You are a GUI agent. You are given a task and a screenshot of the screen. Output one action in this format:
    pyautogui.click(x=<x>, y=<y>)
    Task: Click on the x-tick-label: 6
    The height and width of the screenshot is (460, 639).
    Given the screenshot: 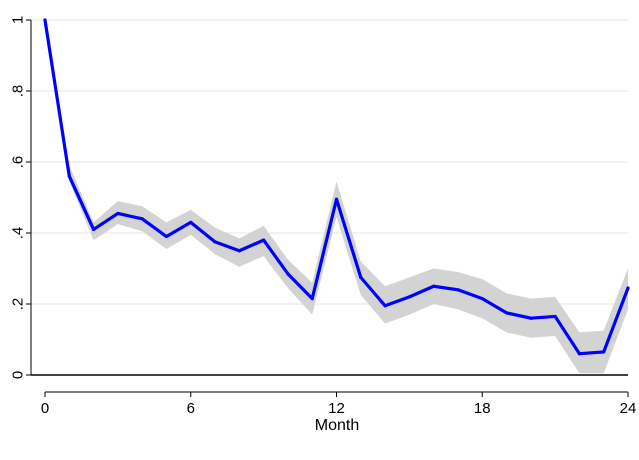 What is the action you would take?
    pyautogui.click(x=191, y=408)
    